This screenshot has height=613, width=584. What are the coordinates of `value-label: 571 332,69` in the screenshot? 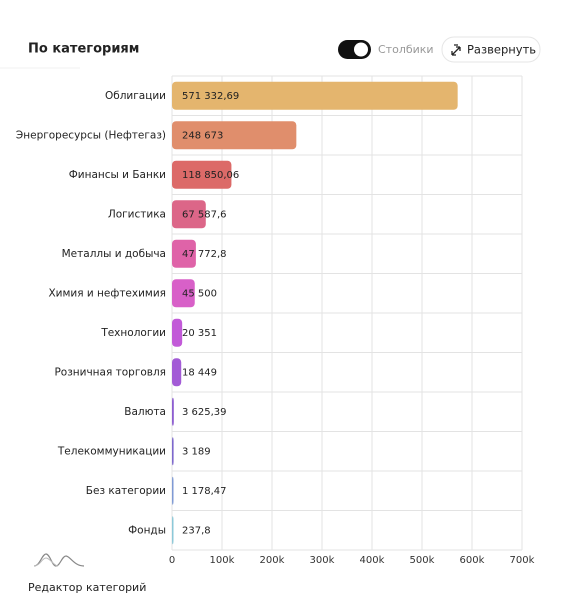 It's located at (210, 96).